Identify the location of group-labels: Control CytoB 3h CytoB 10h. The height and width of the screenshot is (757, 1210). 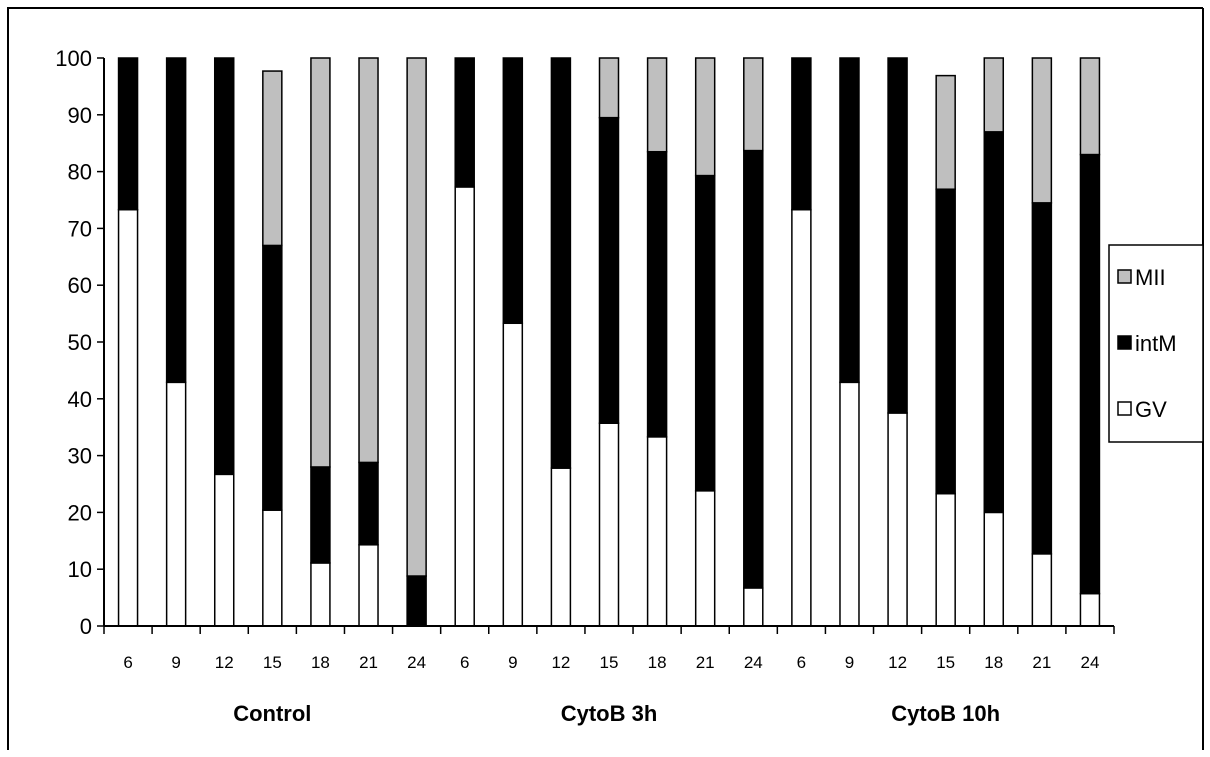
(616, 713).